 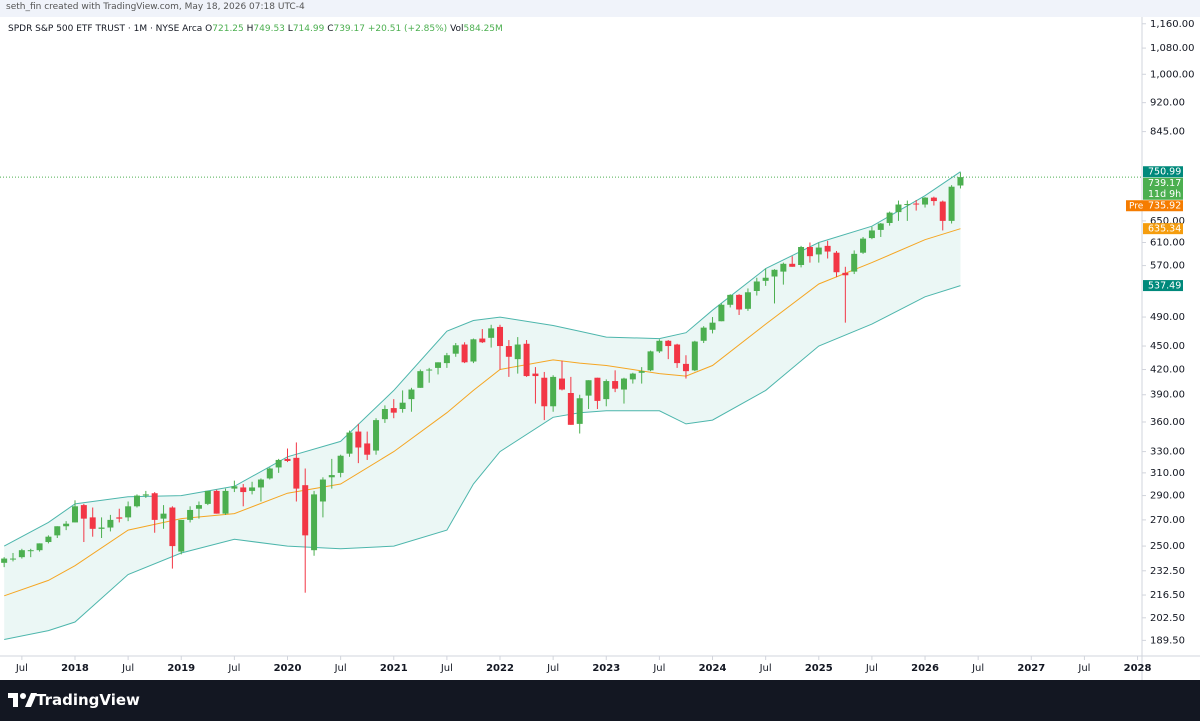 What do you see at coordinates (713, 668) in the screenshot?
I see `x-tick-label: 2024` at bounding box center [713, 668].